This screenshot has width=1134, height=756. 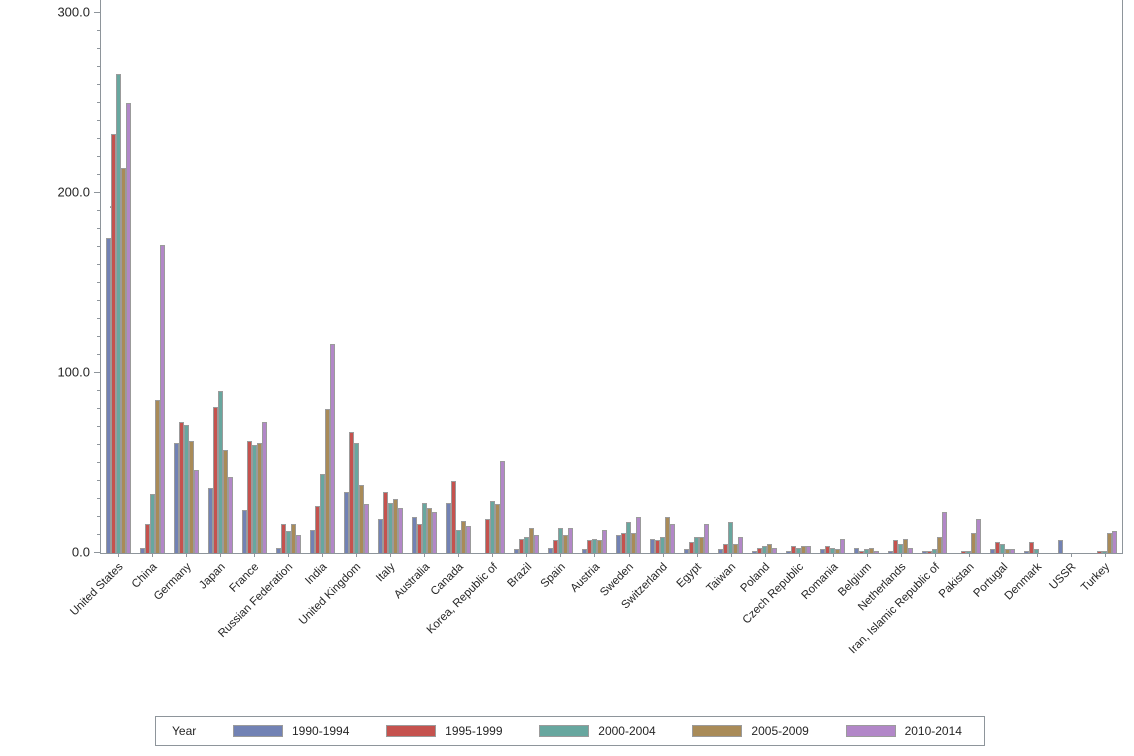 I want to click on legend-swatch, so click(x=564, y=731).